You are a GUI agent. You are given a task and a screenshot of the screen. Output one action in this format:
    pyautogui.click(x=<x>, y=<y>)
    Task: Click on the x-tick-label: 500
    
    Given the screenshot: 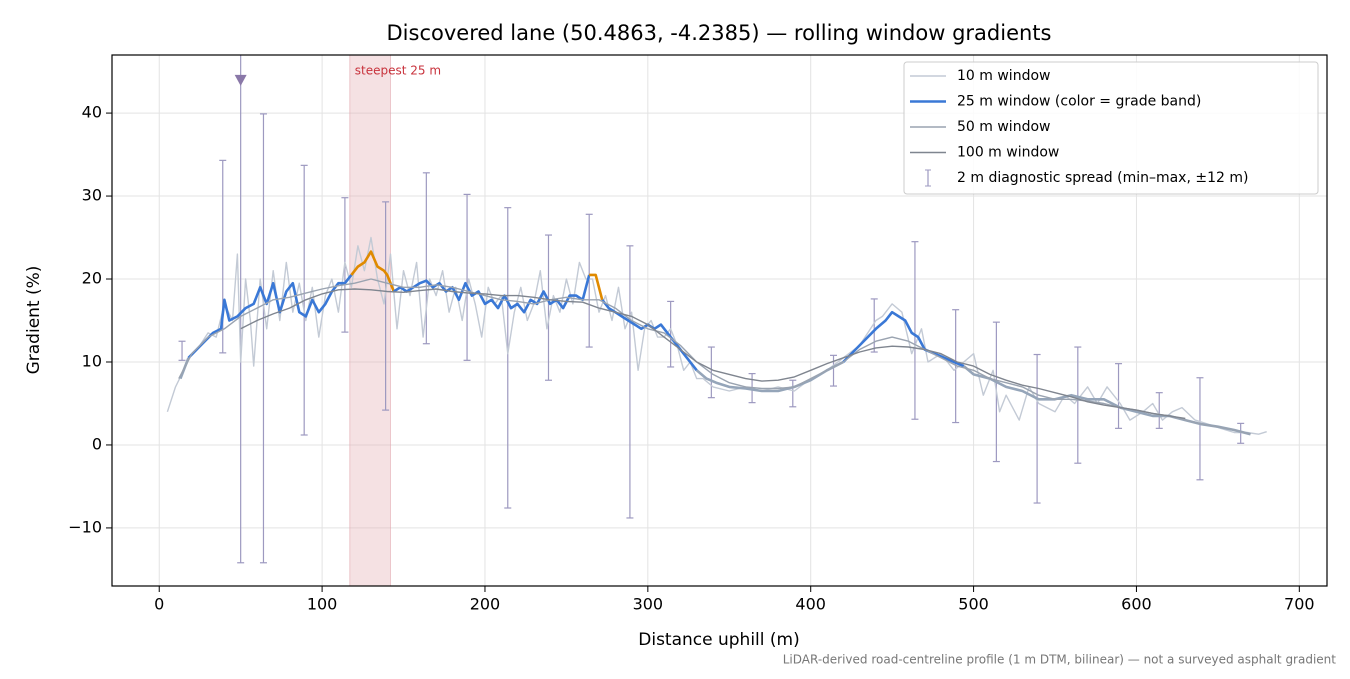 What is the action you would take?
    pyautogui.click(x=973, y=604)
    